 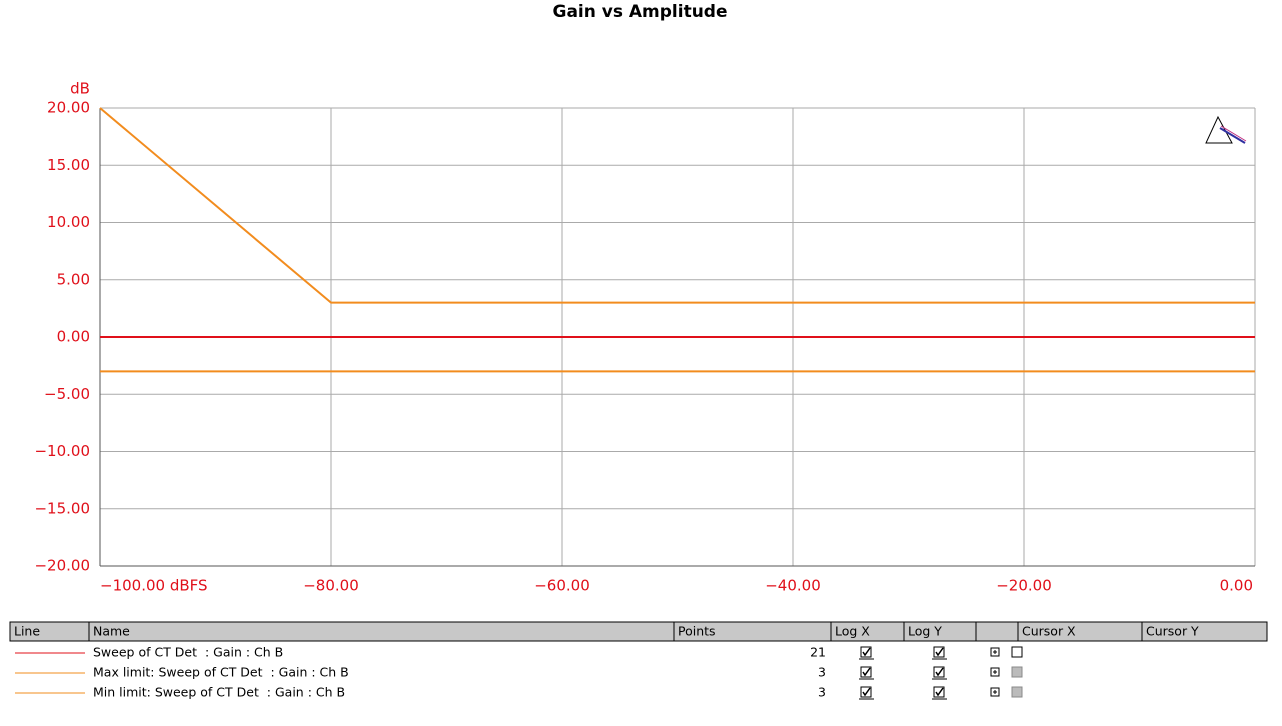 What do you see at coordinates (62, 566) in the screenshot?
I see `y-tick-label: −20.00` at bounding box center [62, 566].